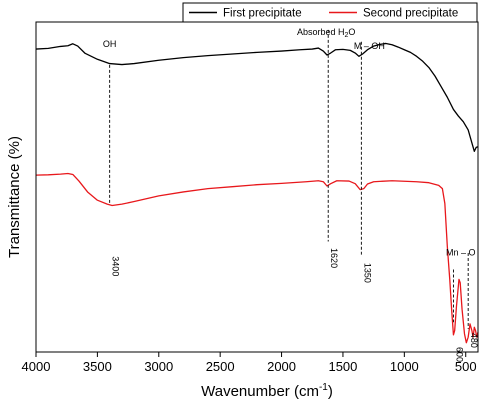  Describe the element at coordinates (334, 258) in the screenshot. I see `annotation-1620: 1620` at that location.